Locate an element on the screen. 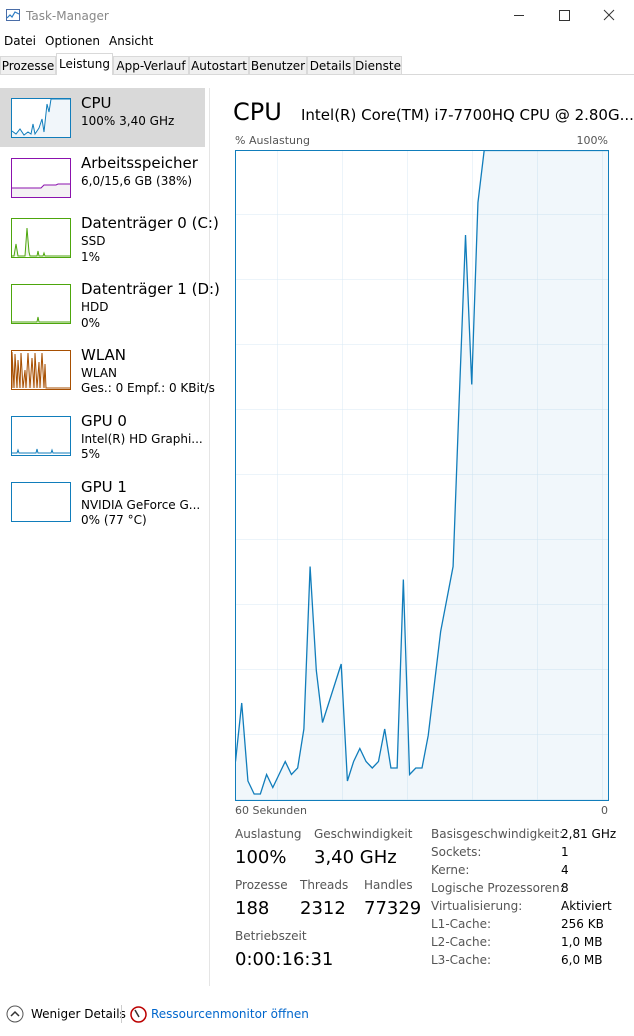  device-name: WLAN is located at coordinates (104, 355).